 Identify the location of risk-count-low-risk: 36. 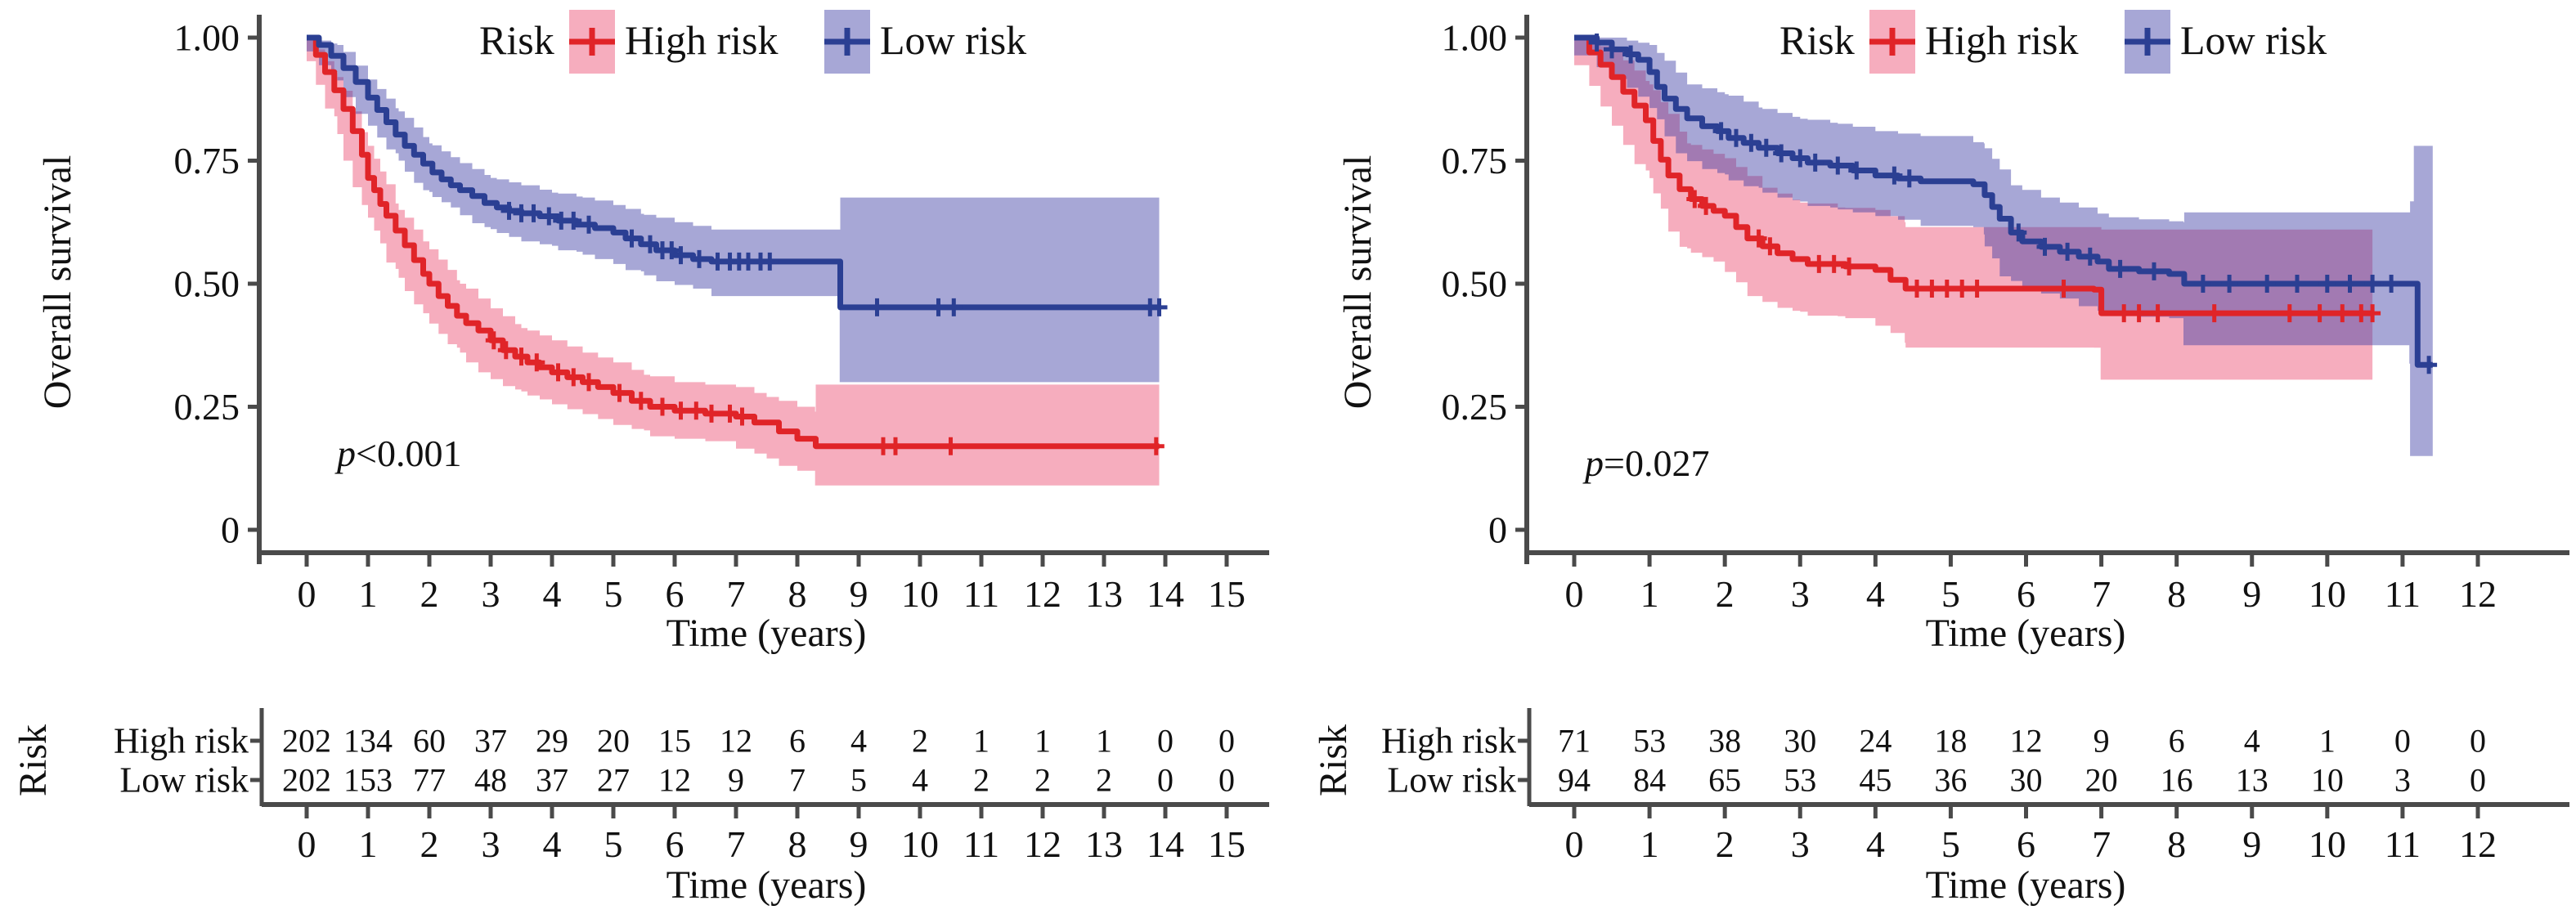
(1950, 781).